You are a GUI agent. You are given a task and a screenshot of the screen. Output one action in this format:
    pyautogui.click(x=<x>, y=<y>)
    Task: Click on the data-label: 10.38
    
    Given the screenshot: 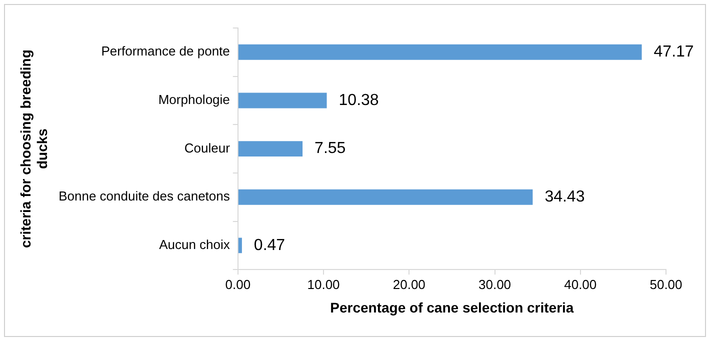 What is the action you would take?
    pyautogui.click(x=358, y=100)
    